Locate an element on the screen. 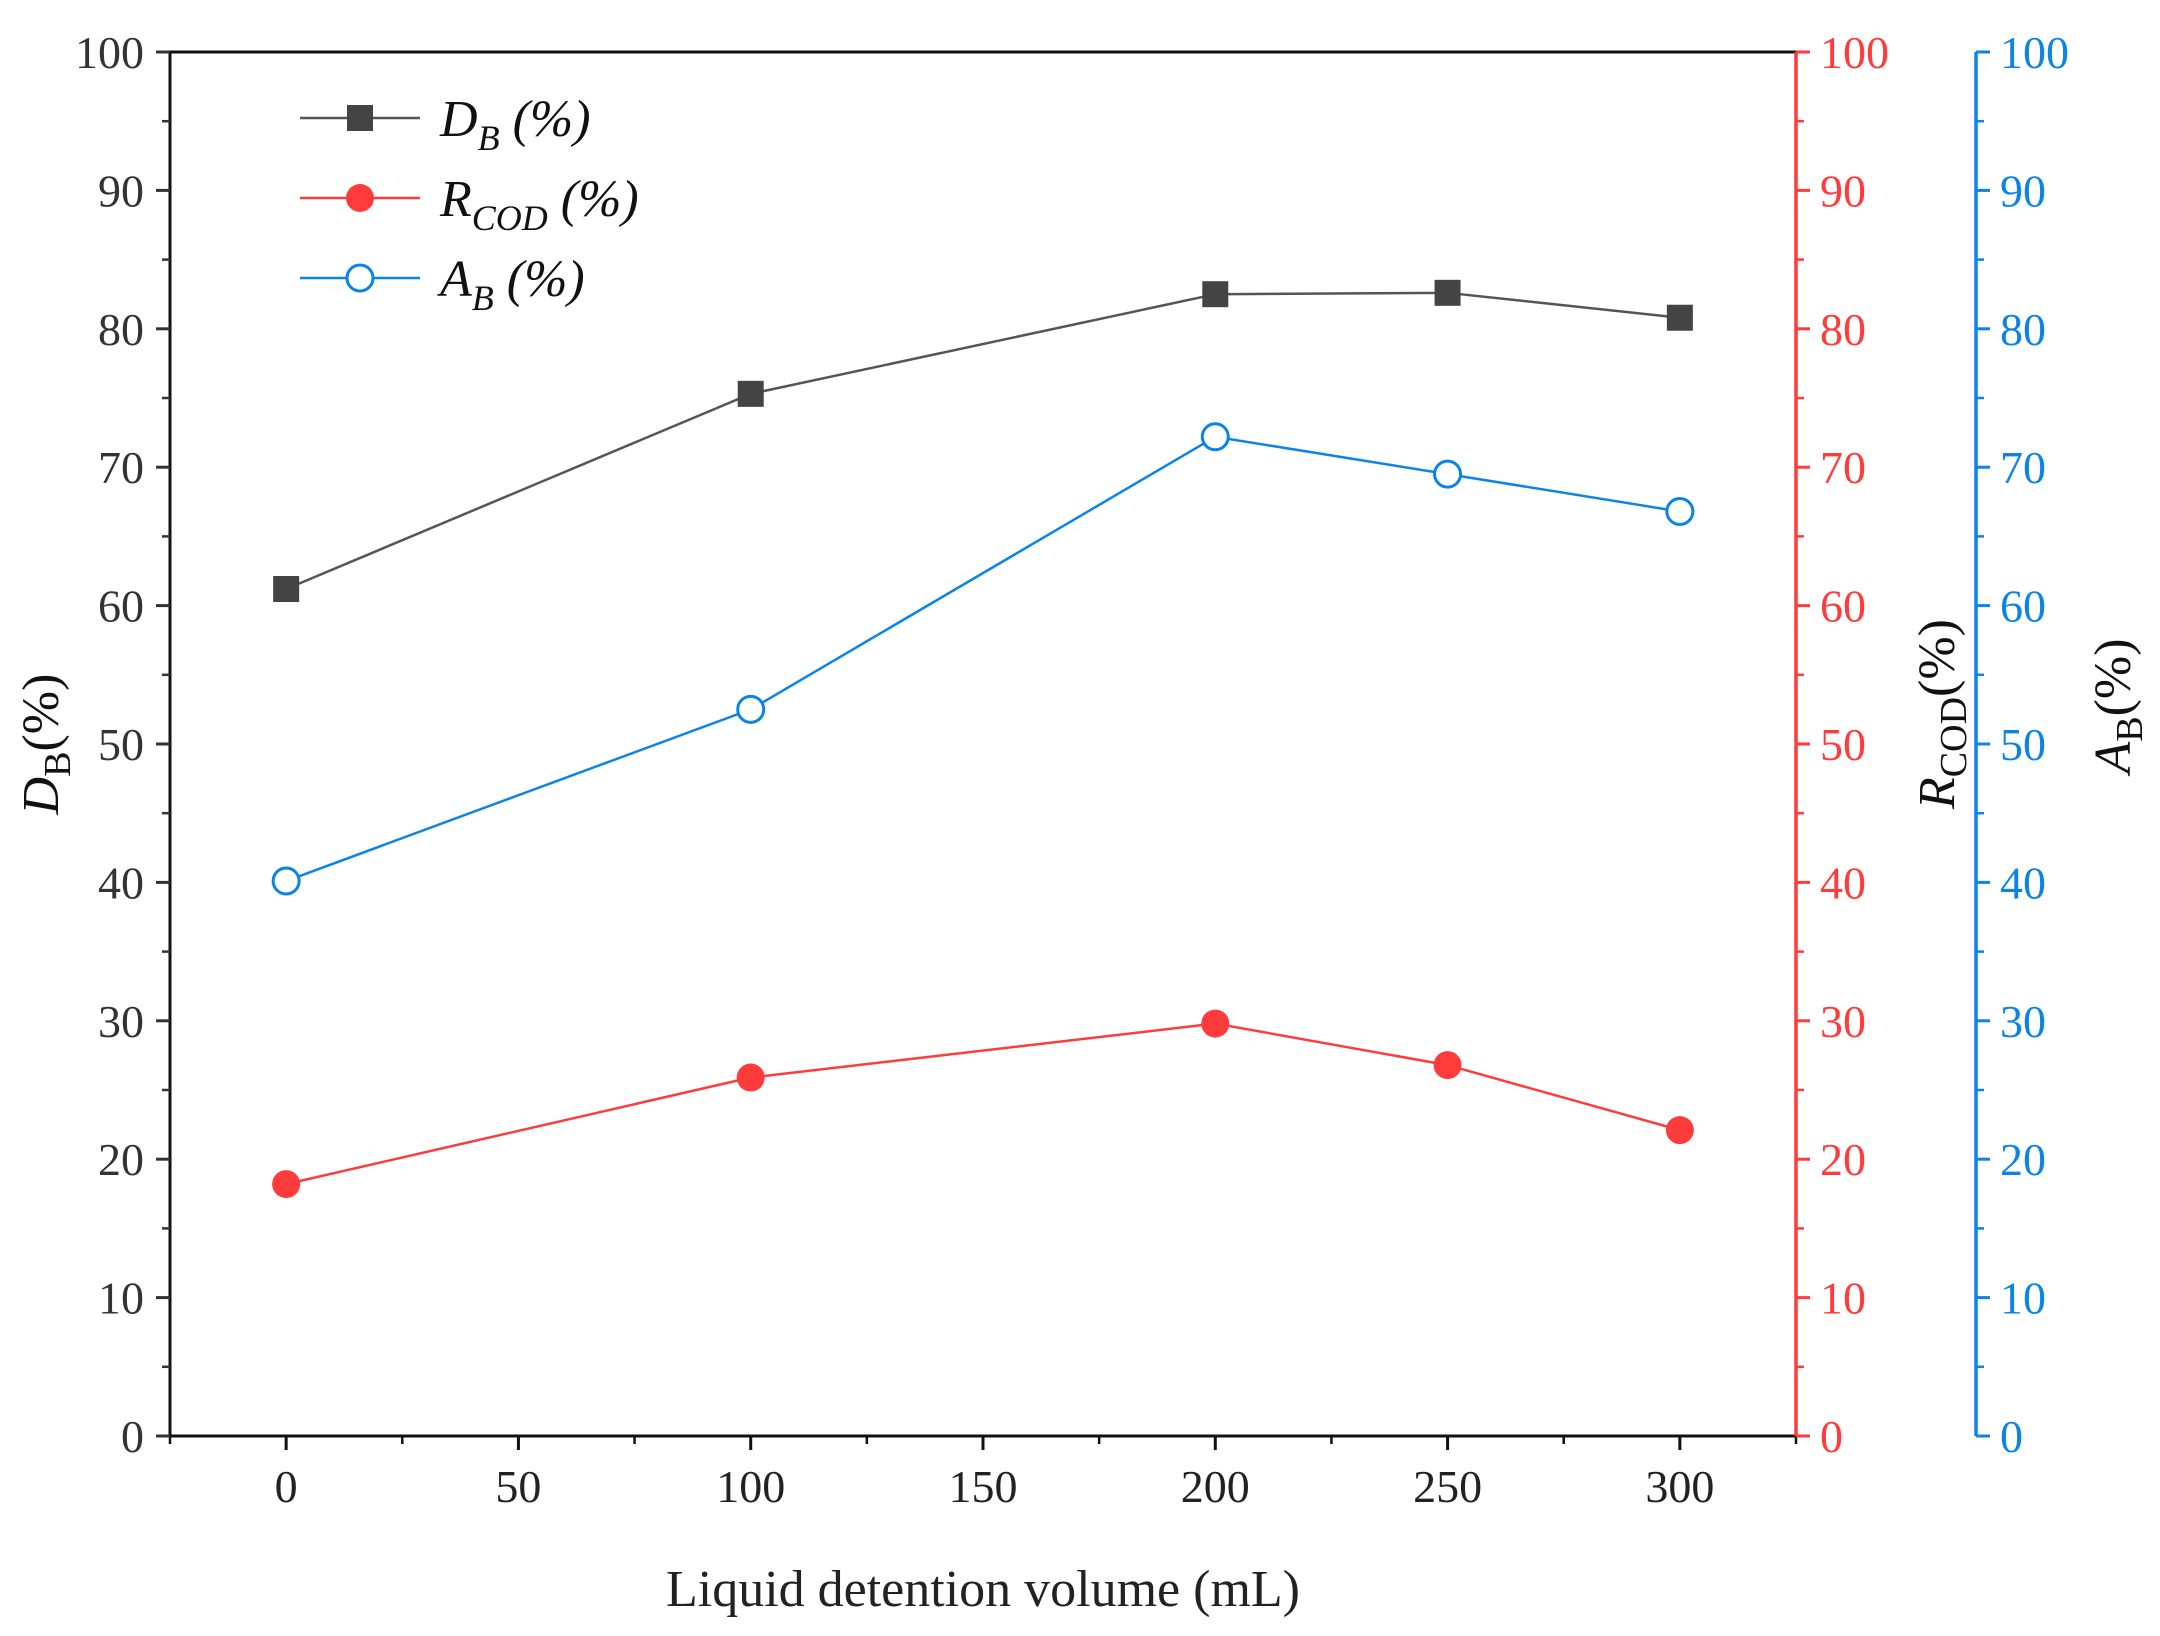 The image size is (2160, 1636). y-axis-left-title-sub: B is located at coordinates (58, 764).